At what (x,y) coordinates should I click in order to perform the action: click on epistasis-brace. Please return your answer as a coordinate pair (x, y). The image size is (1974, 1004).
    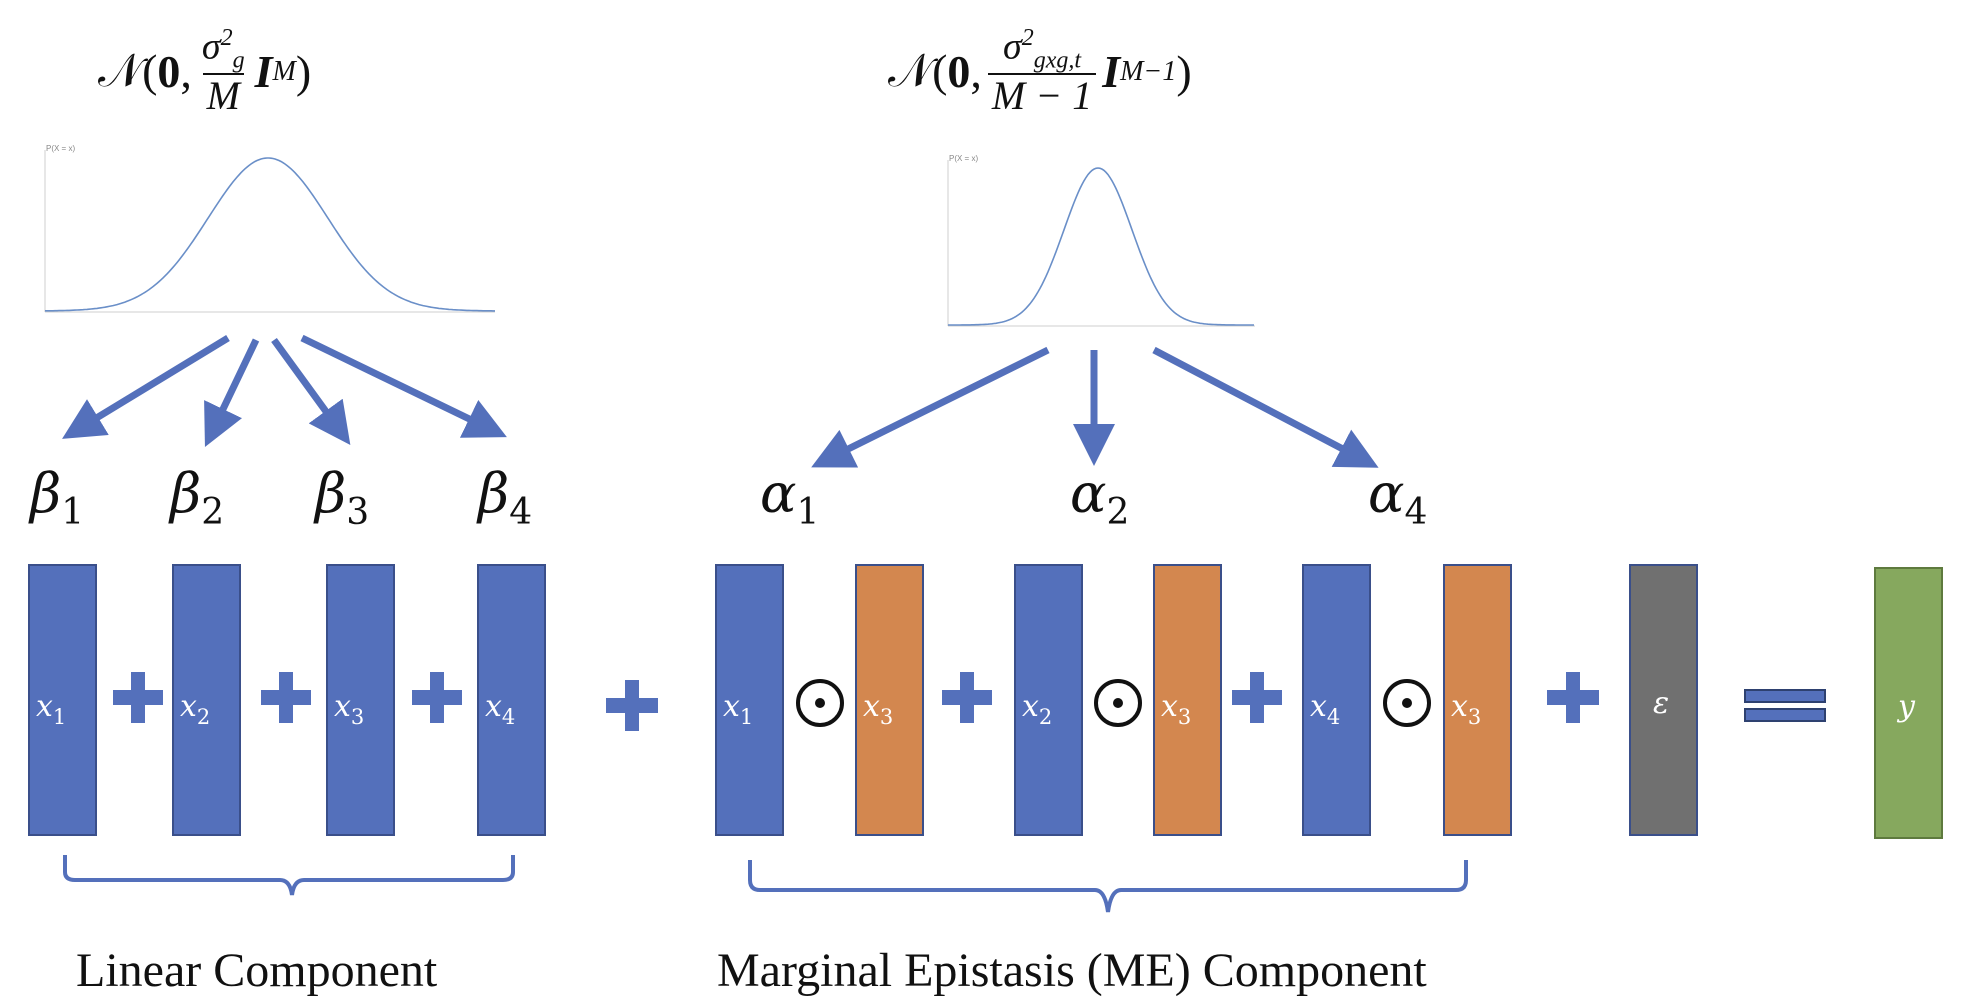
    Looking at the image, I should click on (1108, 886).